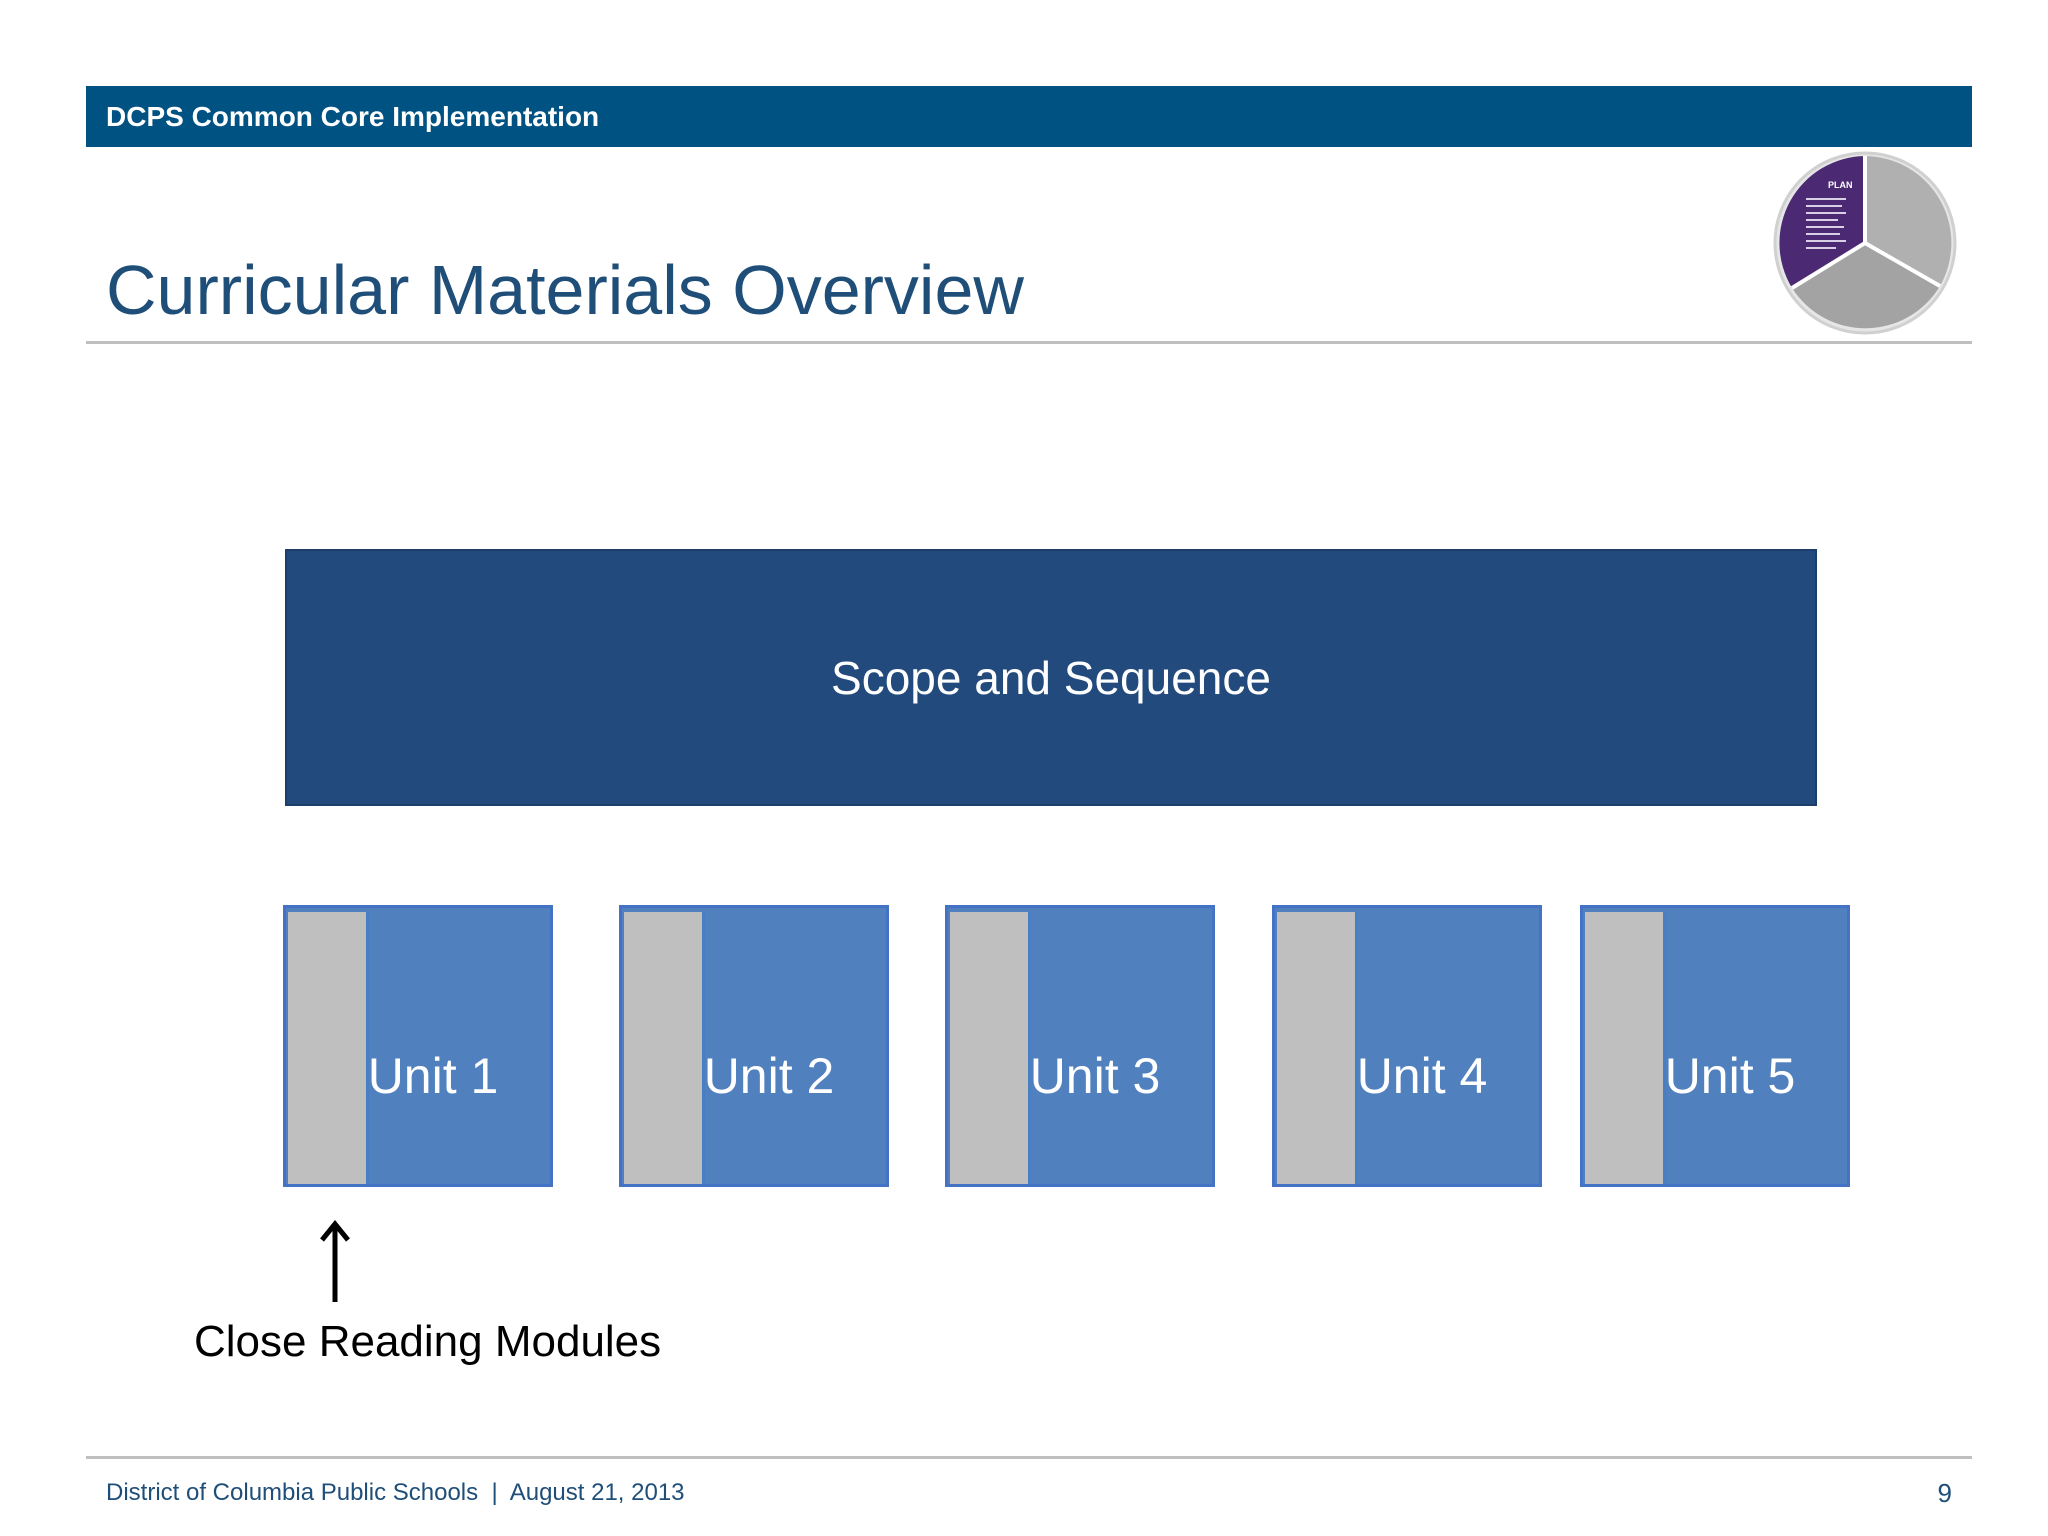 Image resolution: width=2048 pixels, height=1536 pixels. I want to click on unit-card-1: Unit 1, so click(418, 1046).